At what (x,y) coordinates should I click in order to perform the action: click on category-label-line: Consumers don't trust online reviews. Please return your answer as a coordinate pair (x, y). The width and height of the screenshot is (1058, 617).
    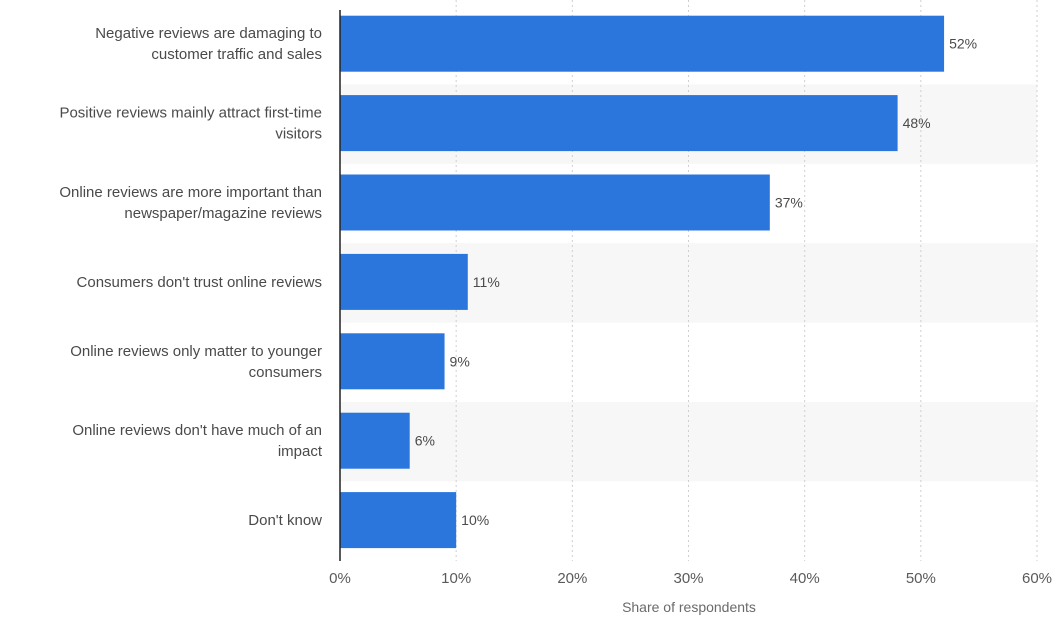
    Looking at the image, I should click on (199, 282).